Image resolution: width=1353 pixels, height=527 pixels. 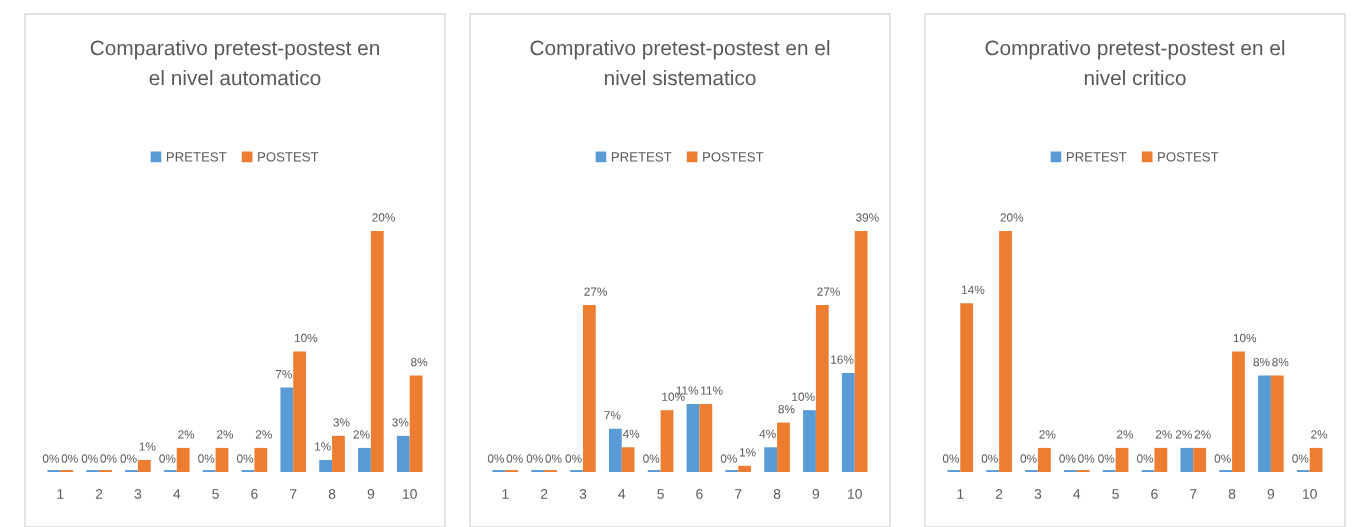 I want to click on data-label: 16%, so click(x=842, y=359).